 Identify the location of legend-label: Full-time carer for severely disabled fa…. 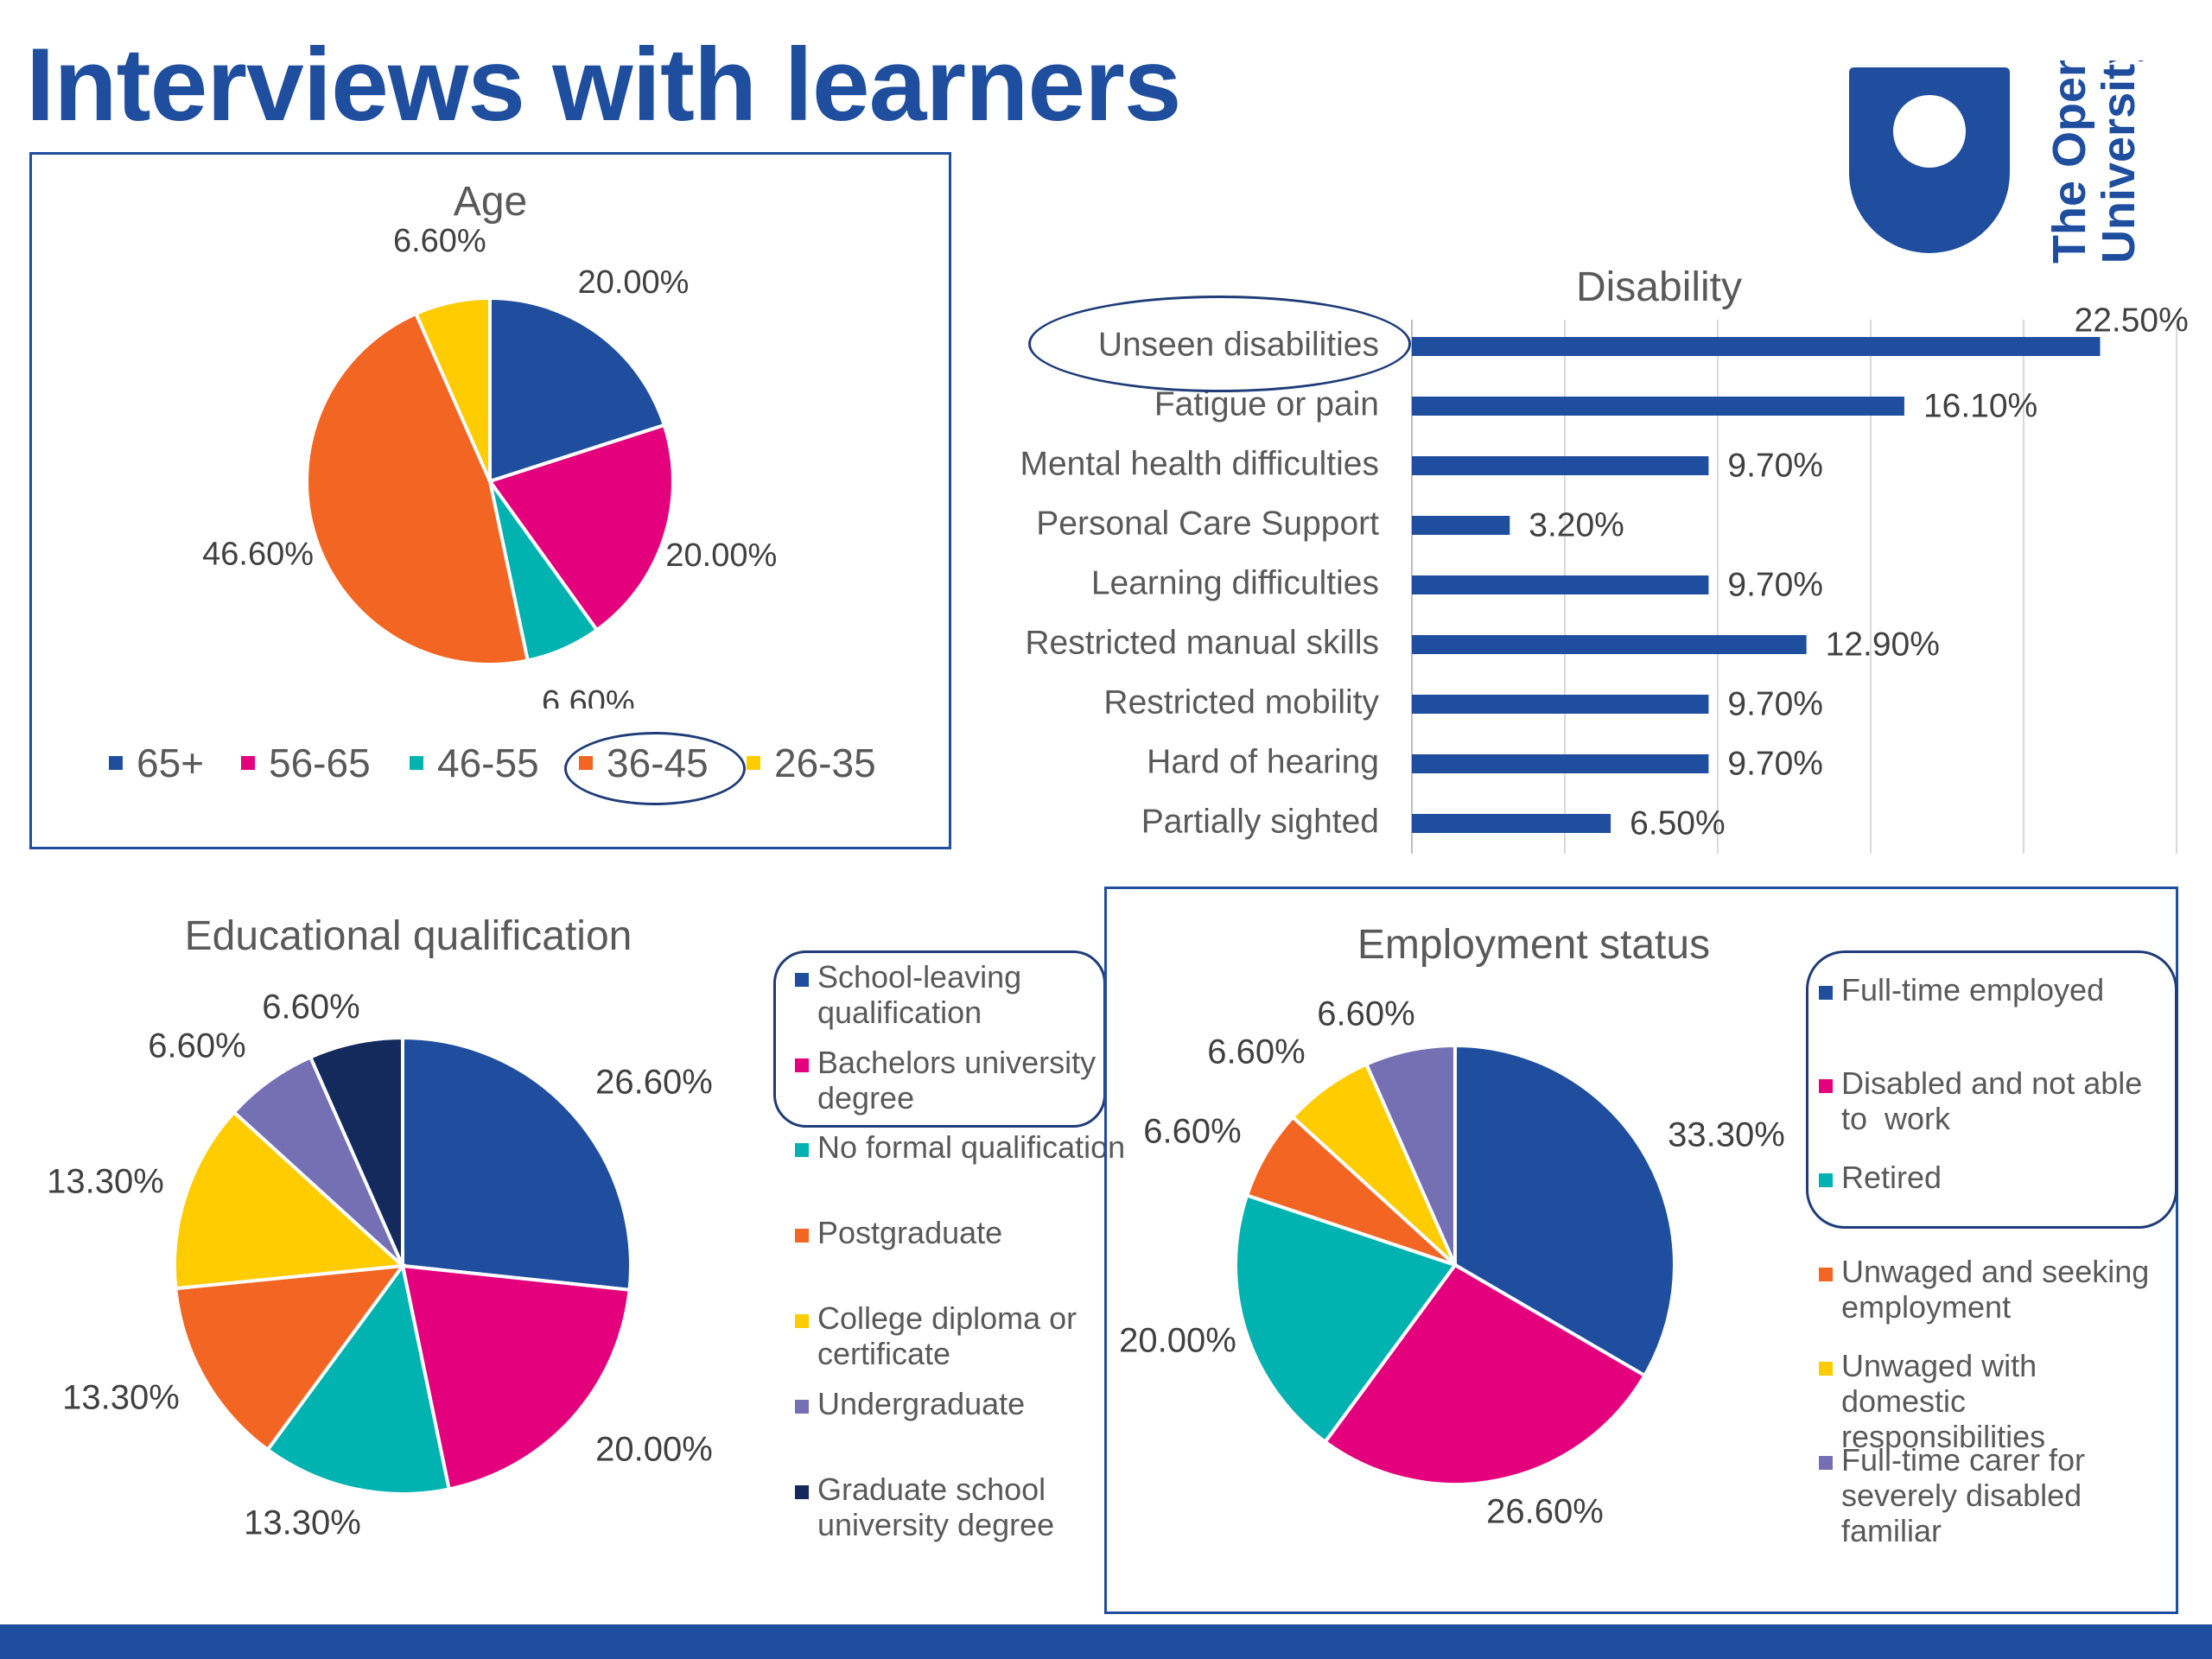
(1963, 1495).